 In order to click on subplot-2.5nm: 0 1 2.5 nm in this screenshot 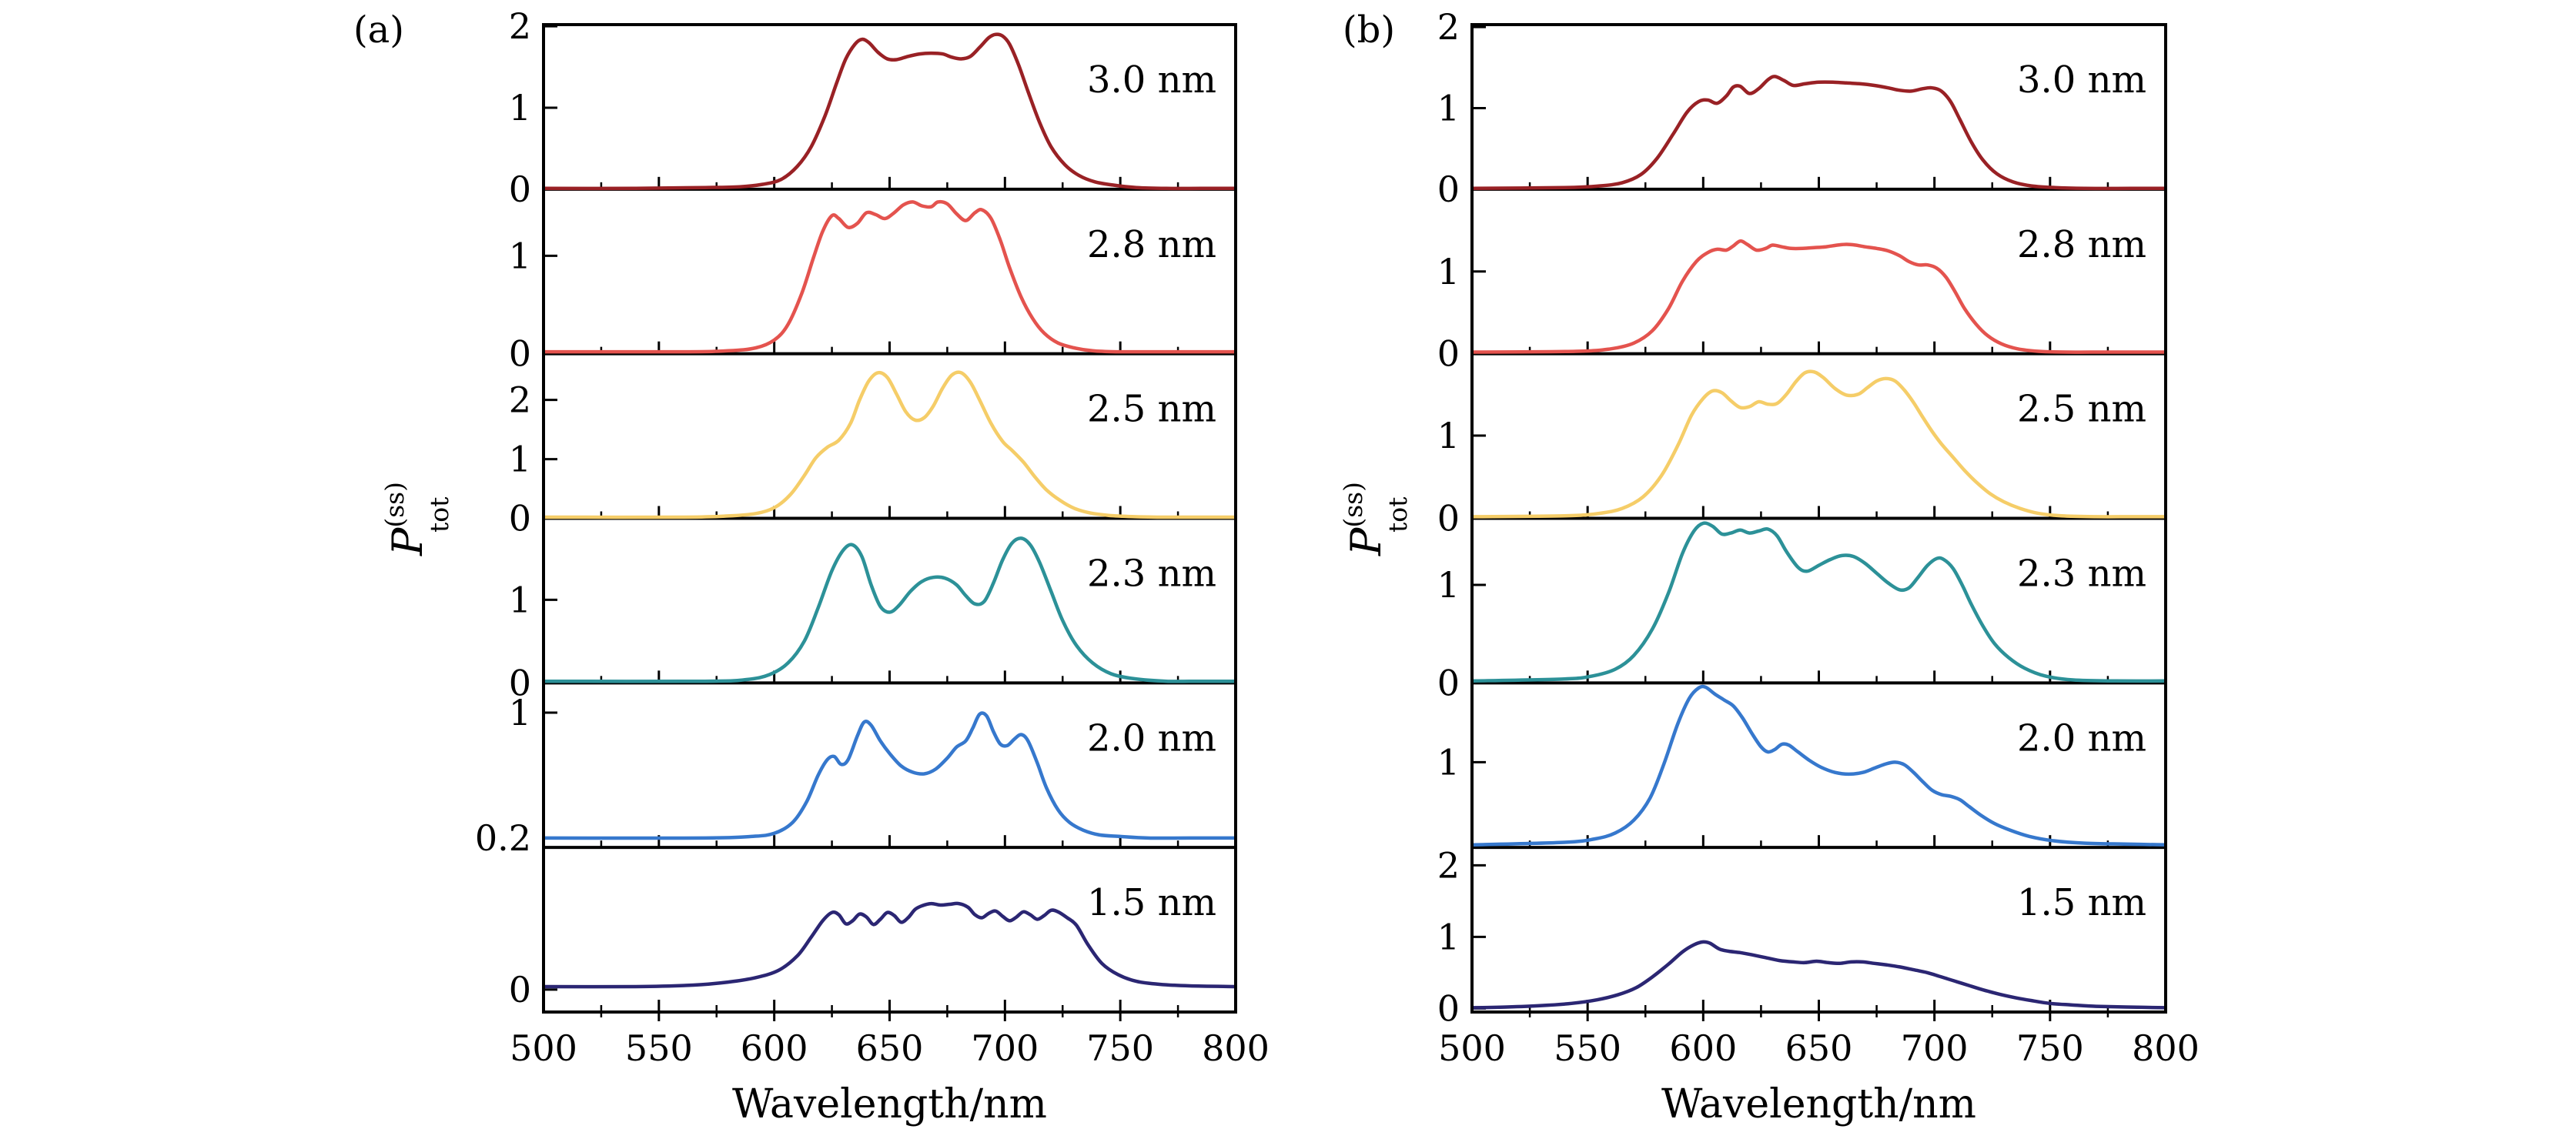, I will do `click(1802, 454)`.